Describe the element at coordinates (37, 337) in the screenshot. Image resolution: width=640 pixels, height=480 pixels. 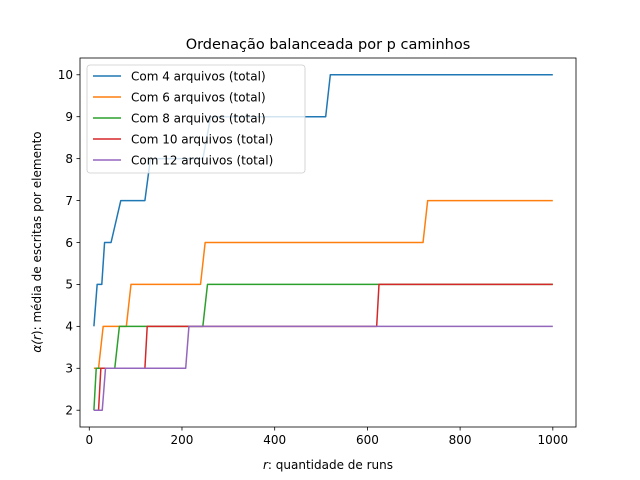
I see `y-axis-label-variable: r` at that location.